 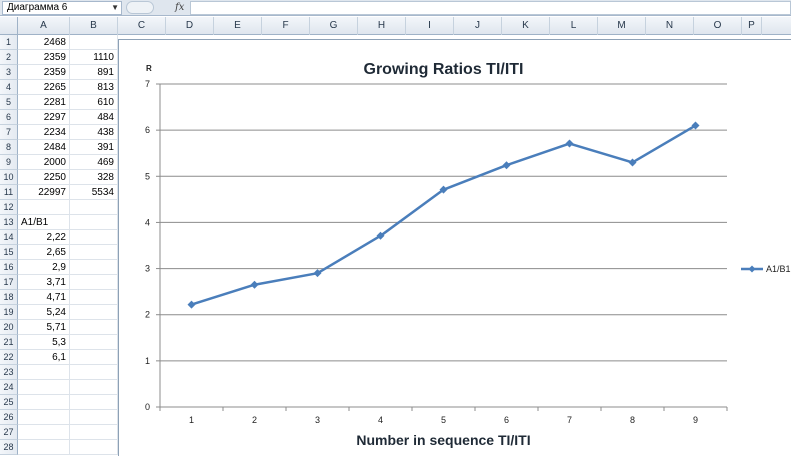 What do you see at coordinates (44, 342) in the screenshot?
I see `cell-a: 5,3` at bounding box center [44, 342].